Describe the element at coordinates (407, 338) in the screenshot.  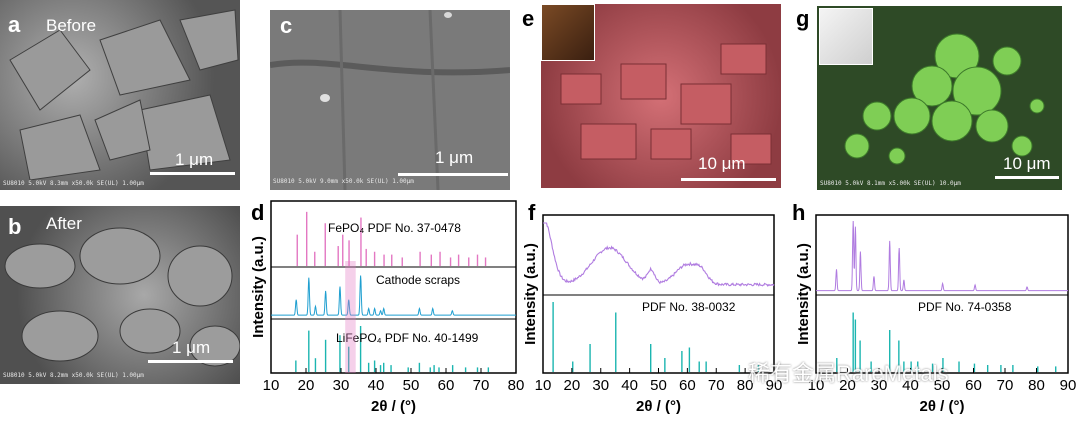
I see `series-label: LiFePO₄ PDF No. 40-1499` at that location.